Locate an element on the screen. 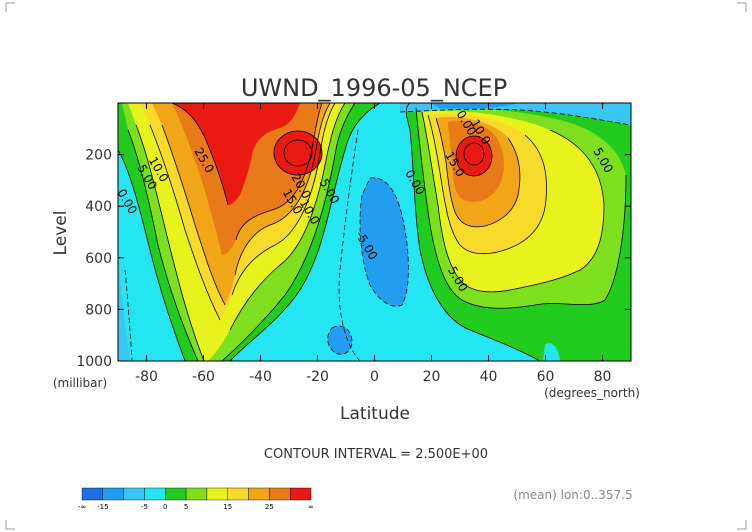 The image size is (752, 532). sh-red-jet is located at coordinates (298, 153).